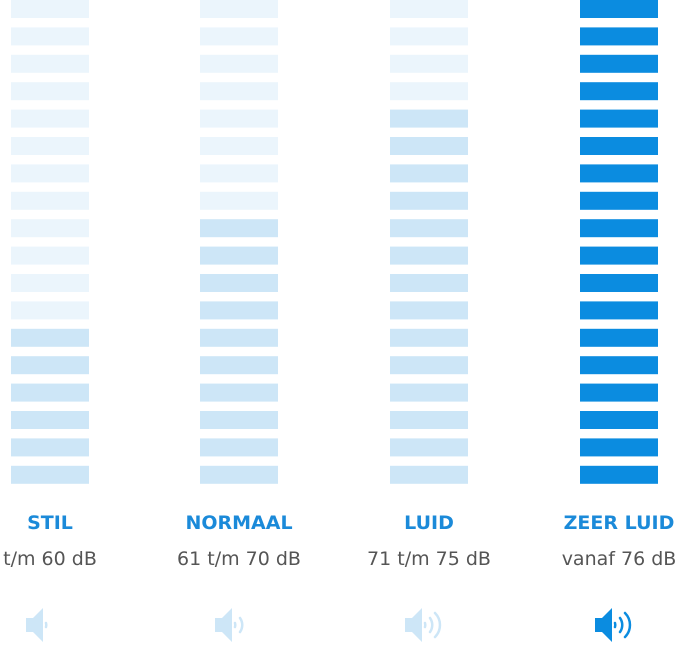  What do you see at coordinates (619, 523) in the screenshot?
I see `level-label: ZEER LUID` at bounding box center [619, 523].